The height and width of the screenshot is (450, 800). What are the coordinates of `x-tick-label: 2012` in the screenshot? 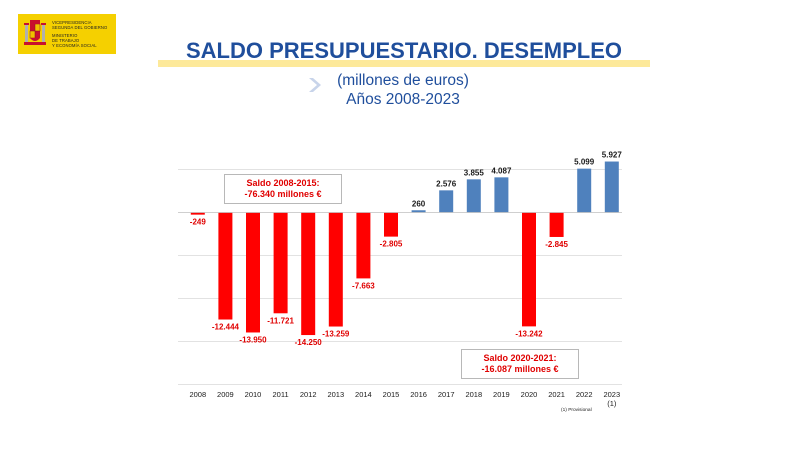 It's located at (308, 394).